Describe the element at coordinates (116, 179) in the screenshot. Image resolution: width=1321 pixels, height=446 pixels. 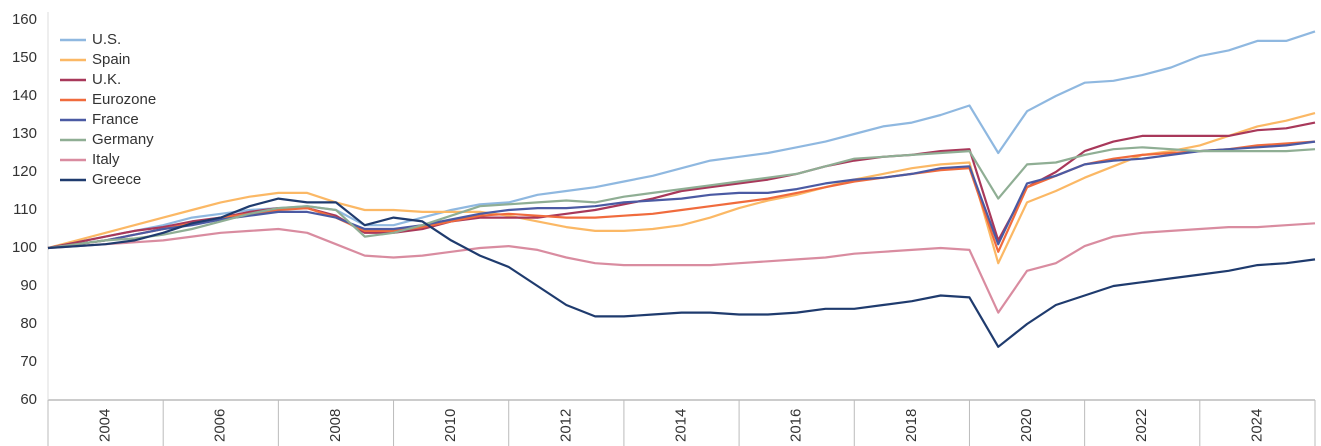
I see `legend-label: Greece` at that location.